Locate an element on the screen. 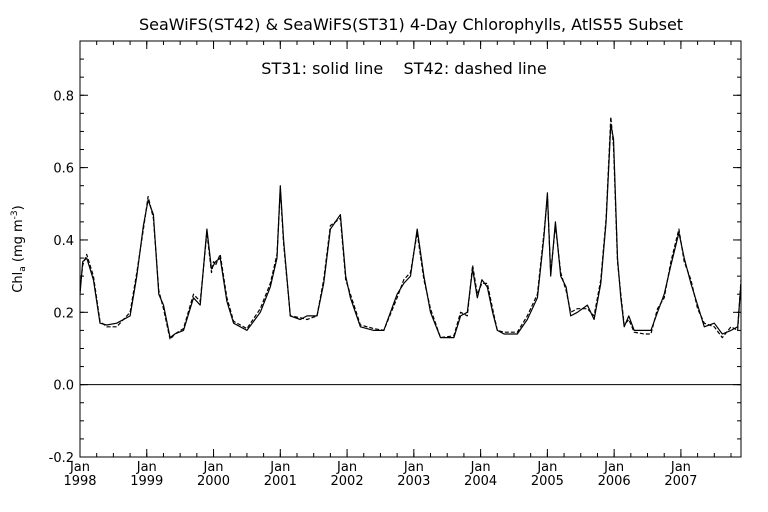  x-tick-month-7: Jan is located at coordinates (546, 467).